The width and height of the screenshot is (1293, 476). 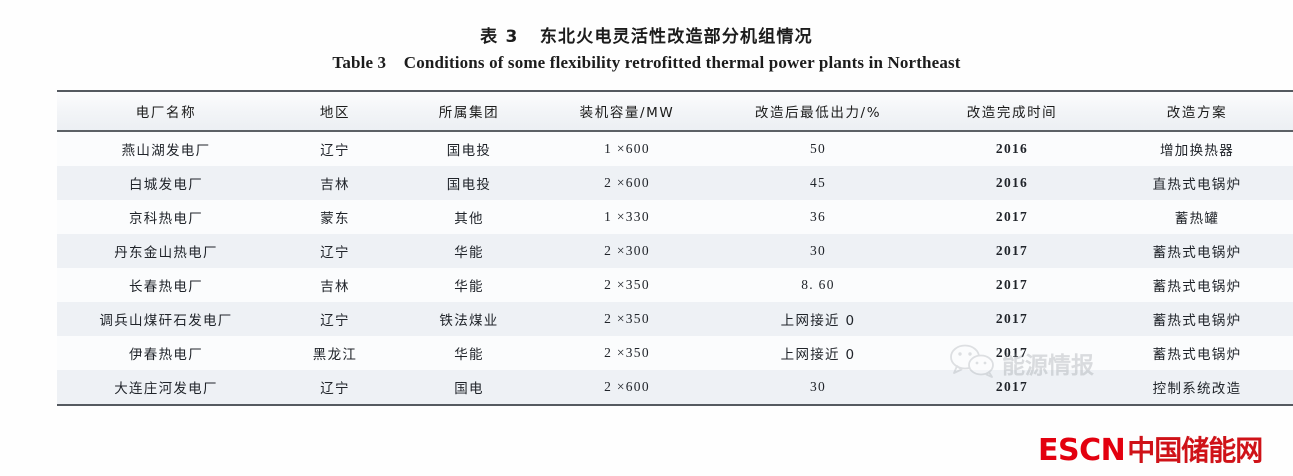 I want to click on column-header-min-output: 改造后最低出力/%, so click(x=818, y=111).